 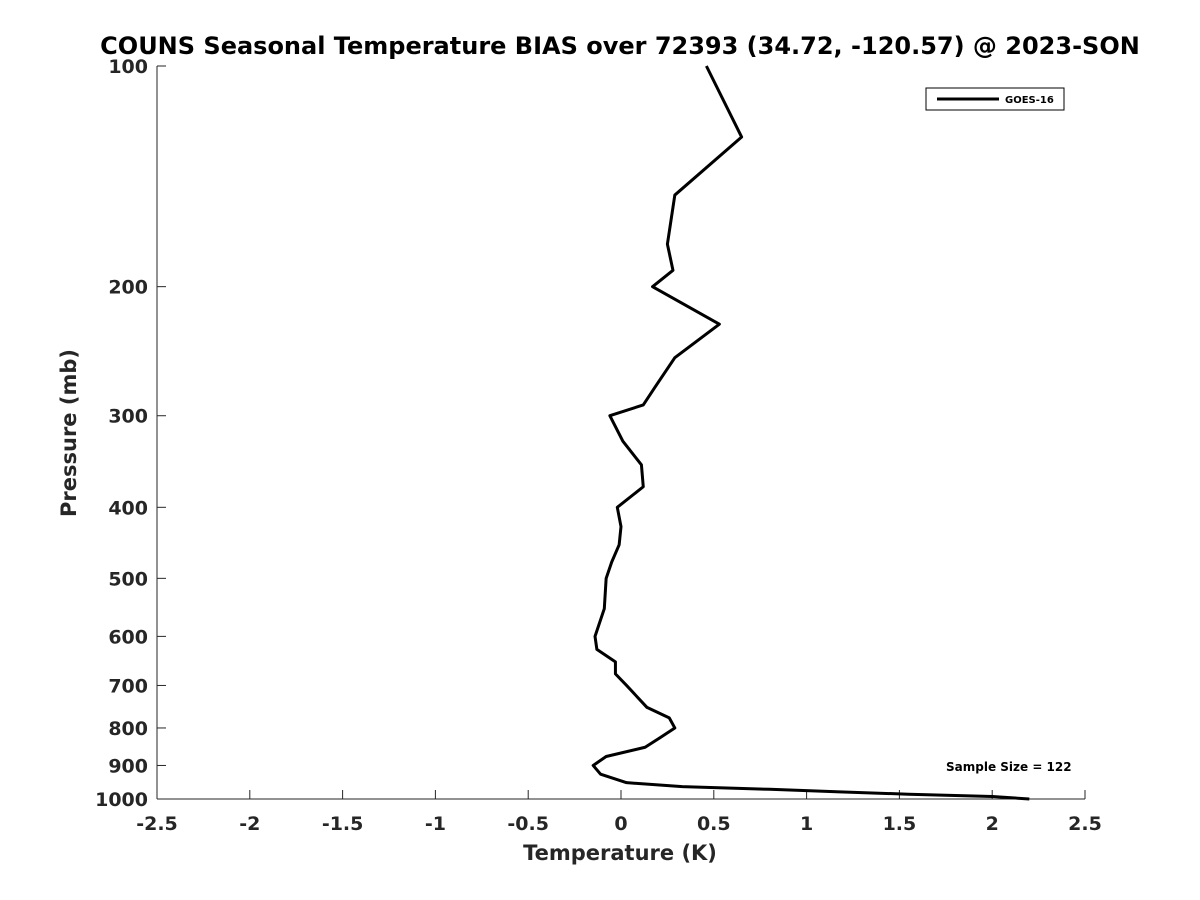 I want to click on x-tick-label: -0.5, so click(x=528, y=824).